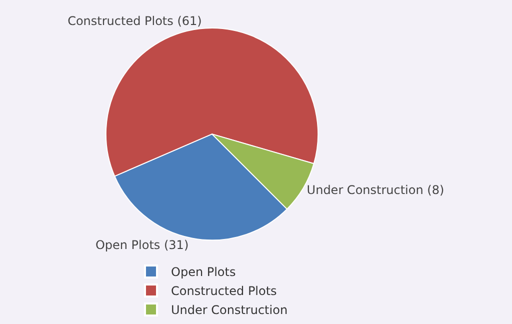  I want to click on legend-label: Constructed Plots, so click(224, 291).